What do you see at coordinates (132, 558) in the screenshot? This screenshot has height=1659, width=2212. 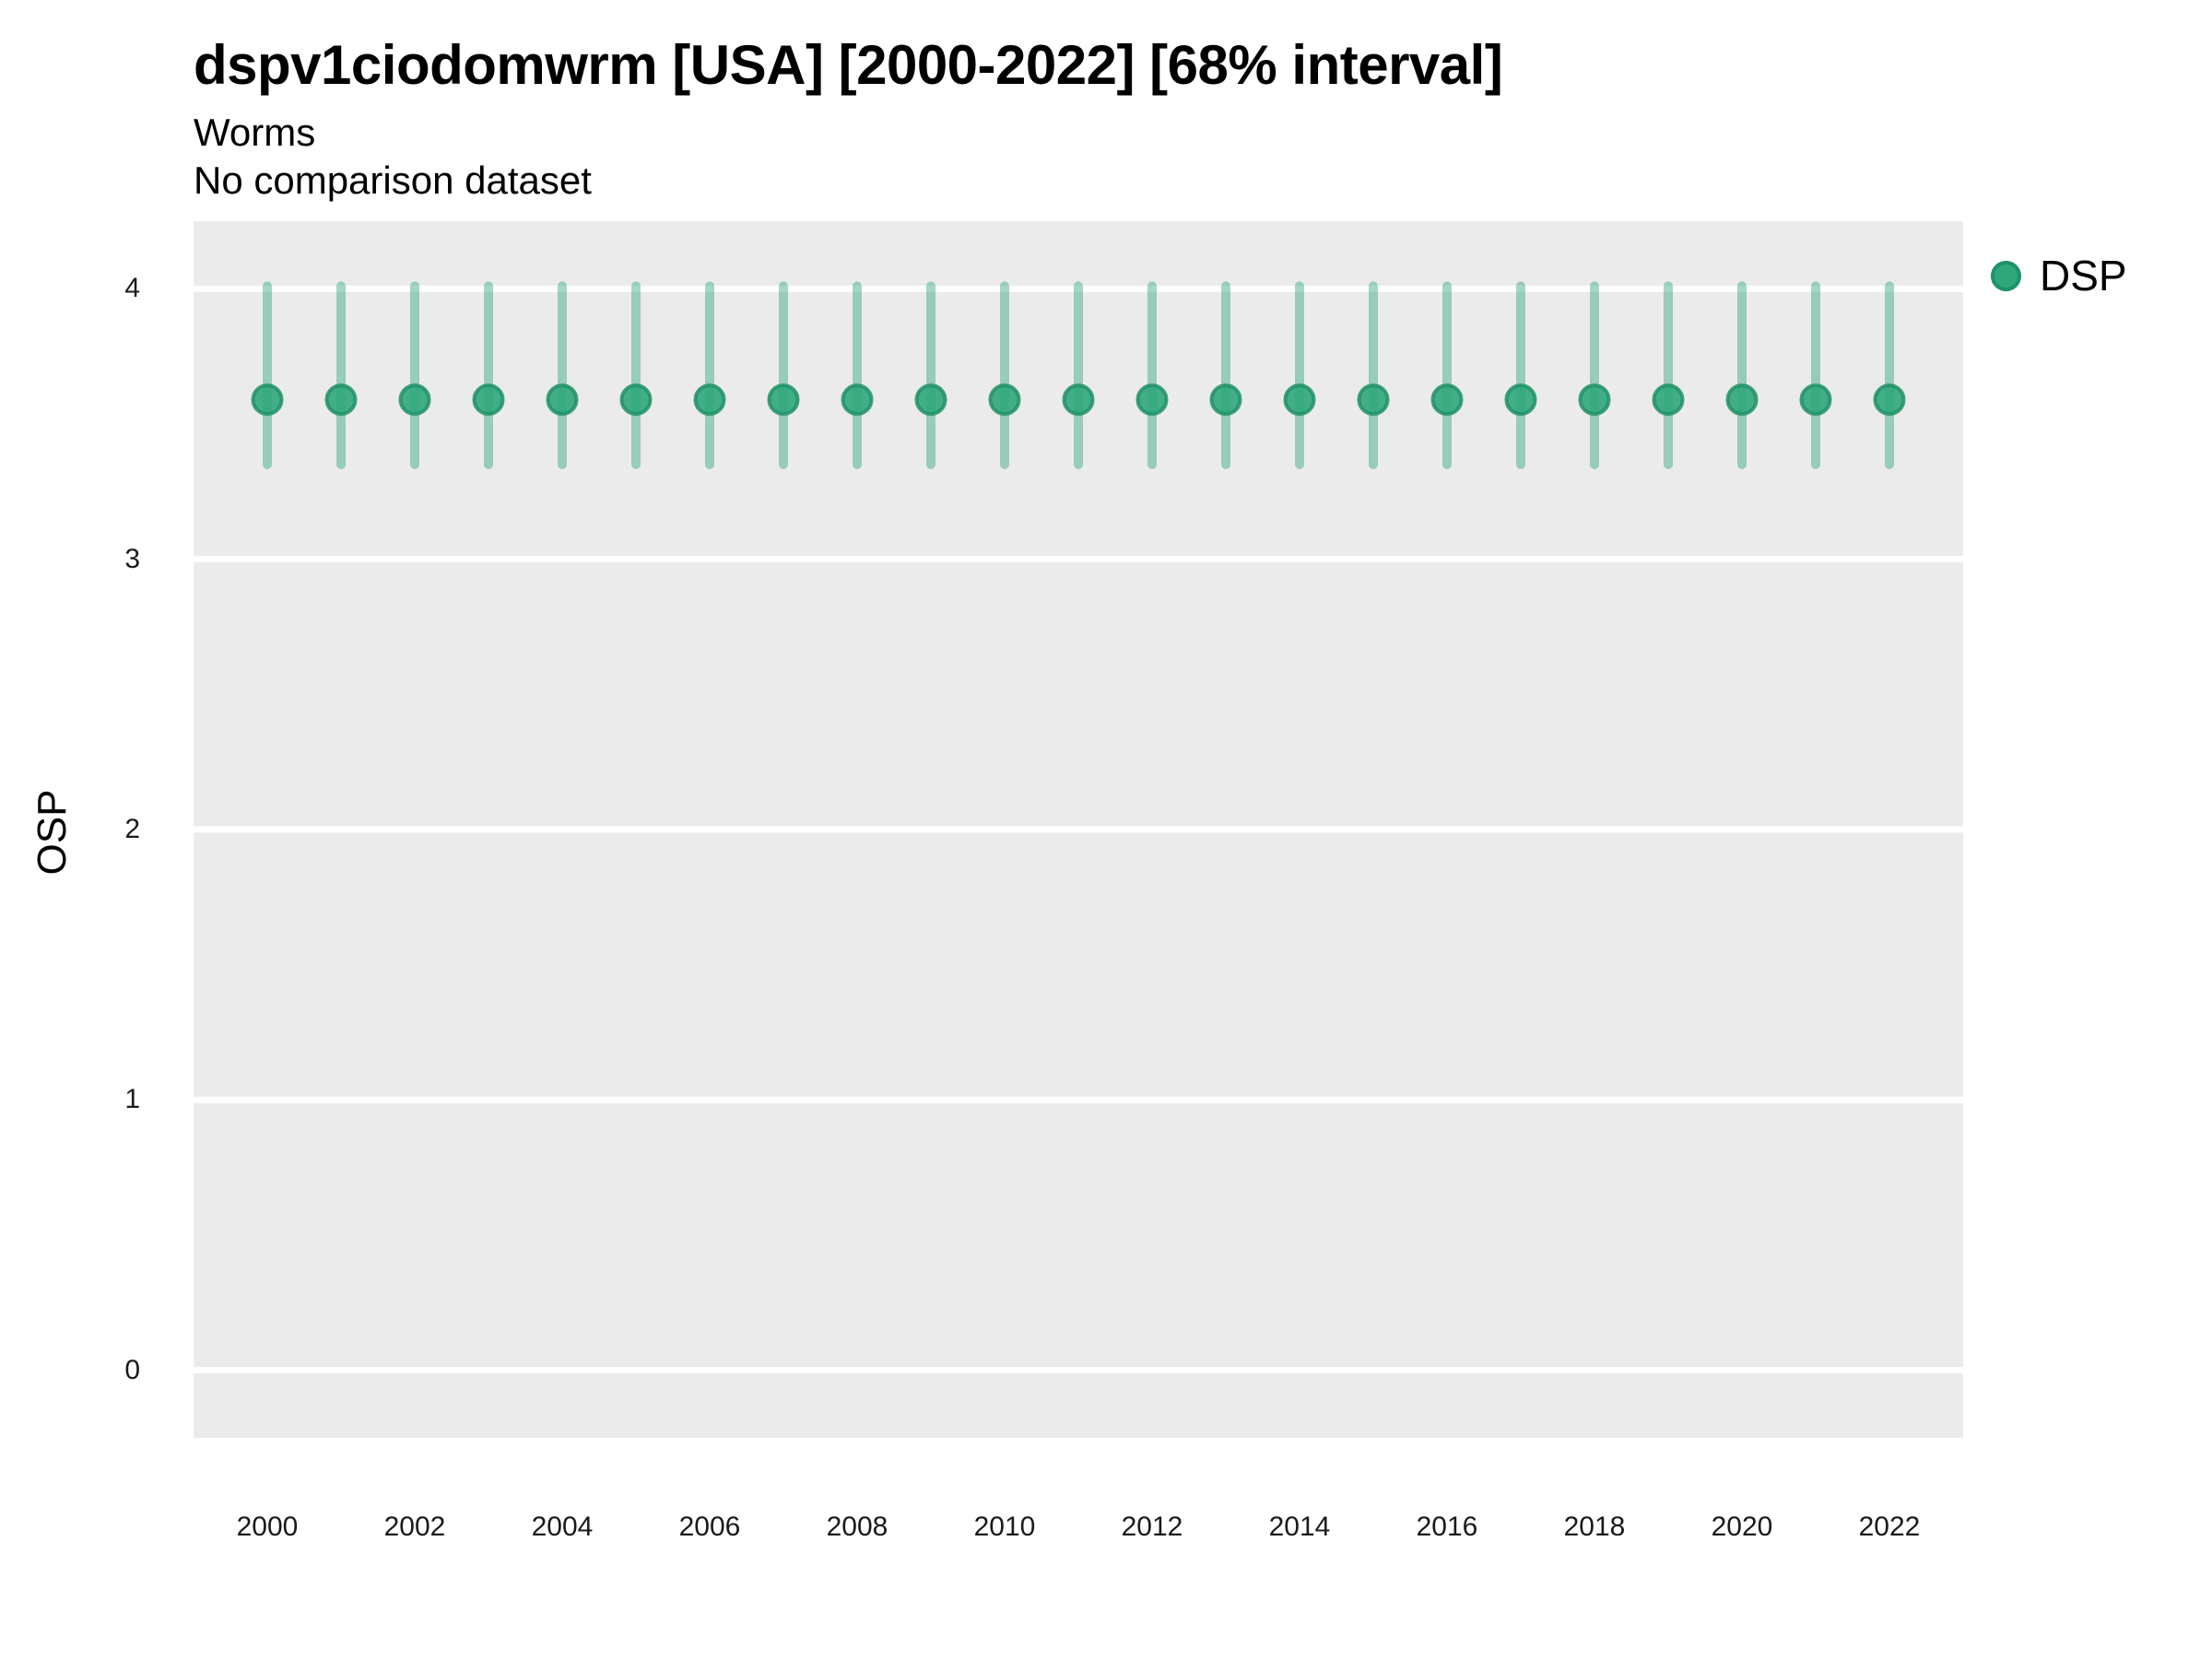 I see `y-tick-label-3: 3` at bounding box center [132, 558].